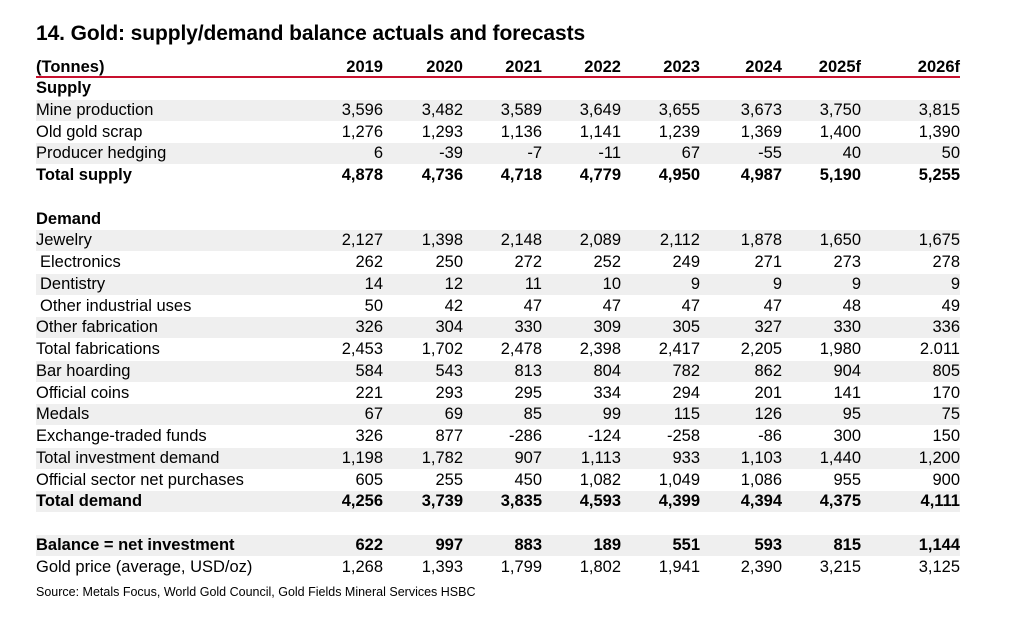 This screenshot has width=1024, height=635. What do you see at coordinates (607, 327) in the screenshot?
I see `value-cell-2022: 309` at bounding box center [607, 327].